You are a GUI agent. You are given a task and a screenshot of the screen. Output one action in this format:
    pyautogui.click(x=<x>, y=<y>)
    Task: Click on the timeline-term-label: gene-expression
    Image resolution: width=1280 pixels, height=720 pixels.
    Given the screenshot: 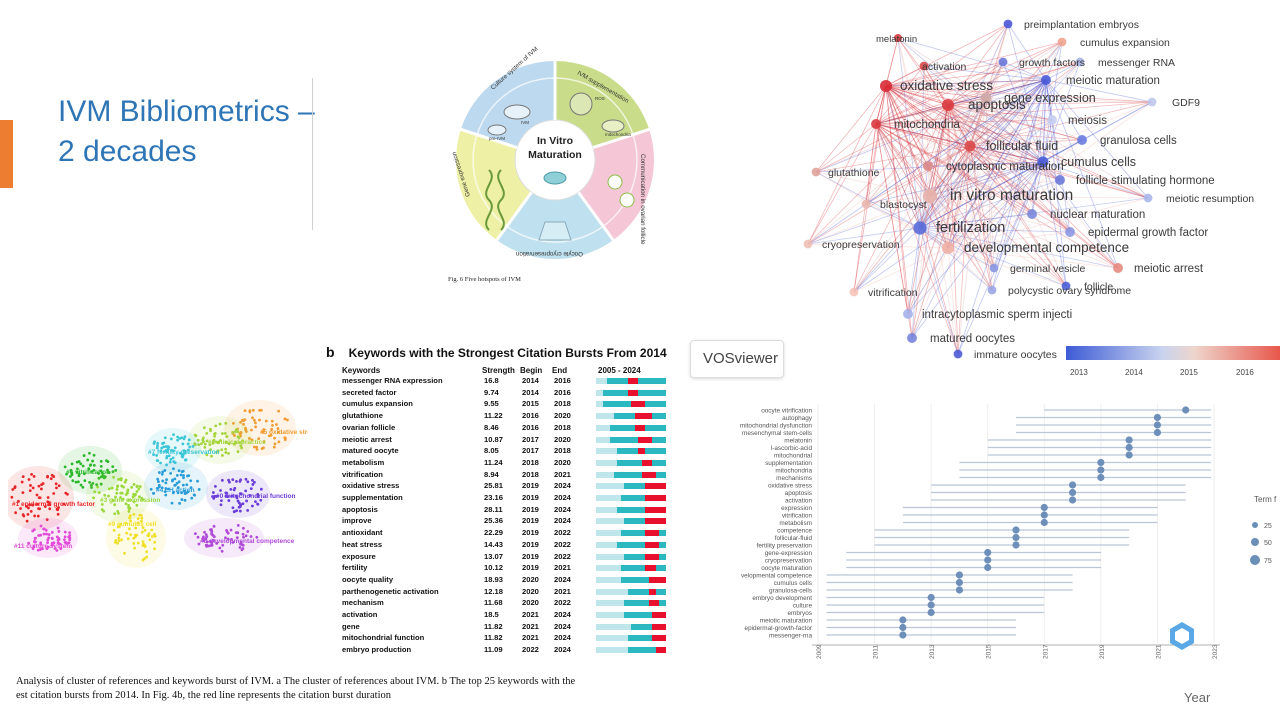 What is the action you would take?
    pyautogui.click(x=789, y=553)
    